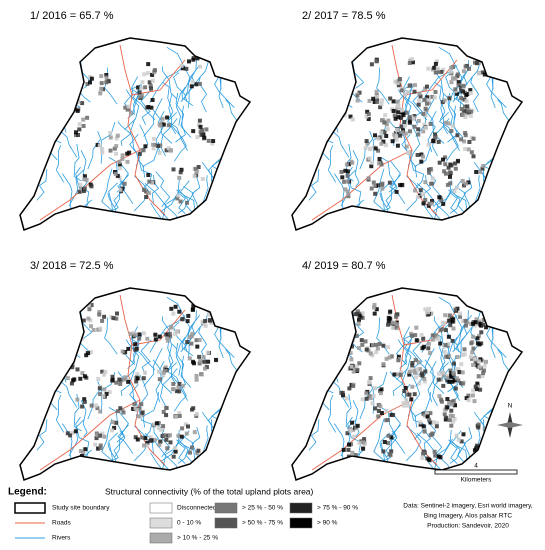 This screenshot has height=550, width=545. What do you see at coordinates (135, 384) in the screenshot?
I see `study-area` at bounding box center [135, 384].